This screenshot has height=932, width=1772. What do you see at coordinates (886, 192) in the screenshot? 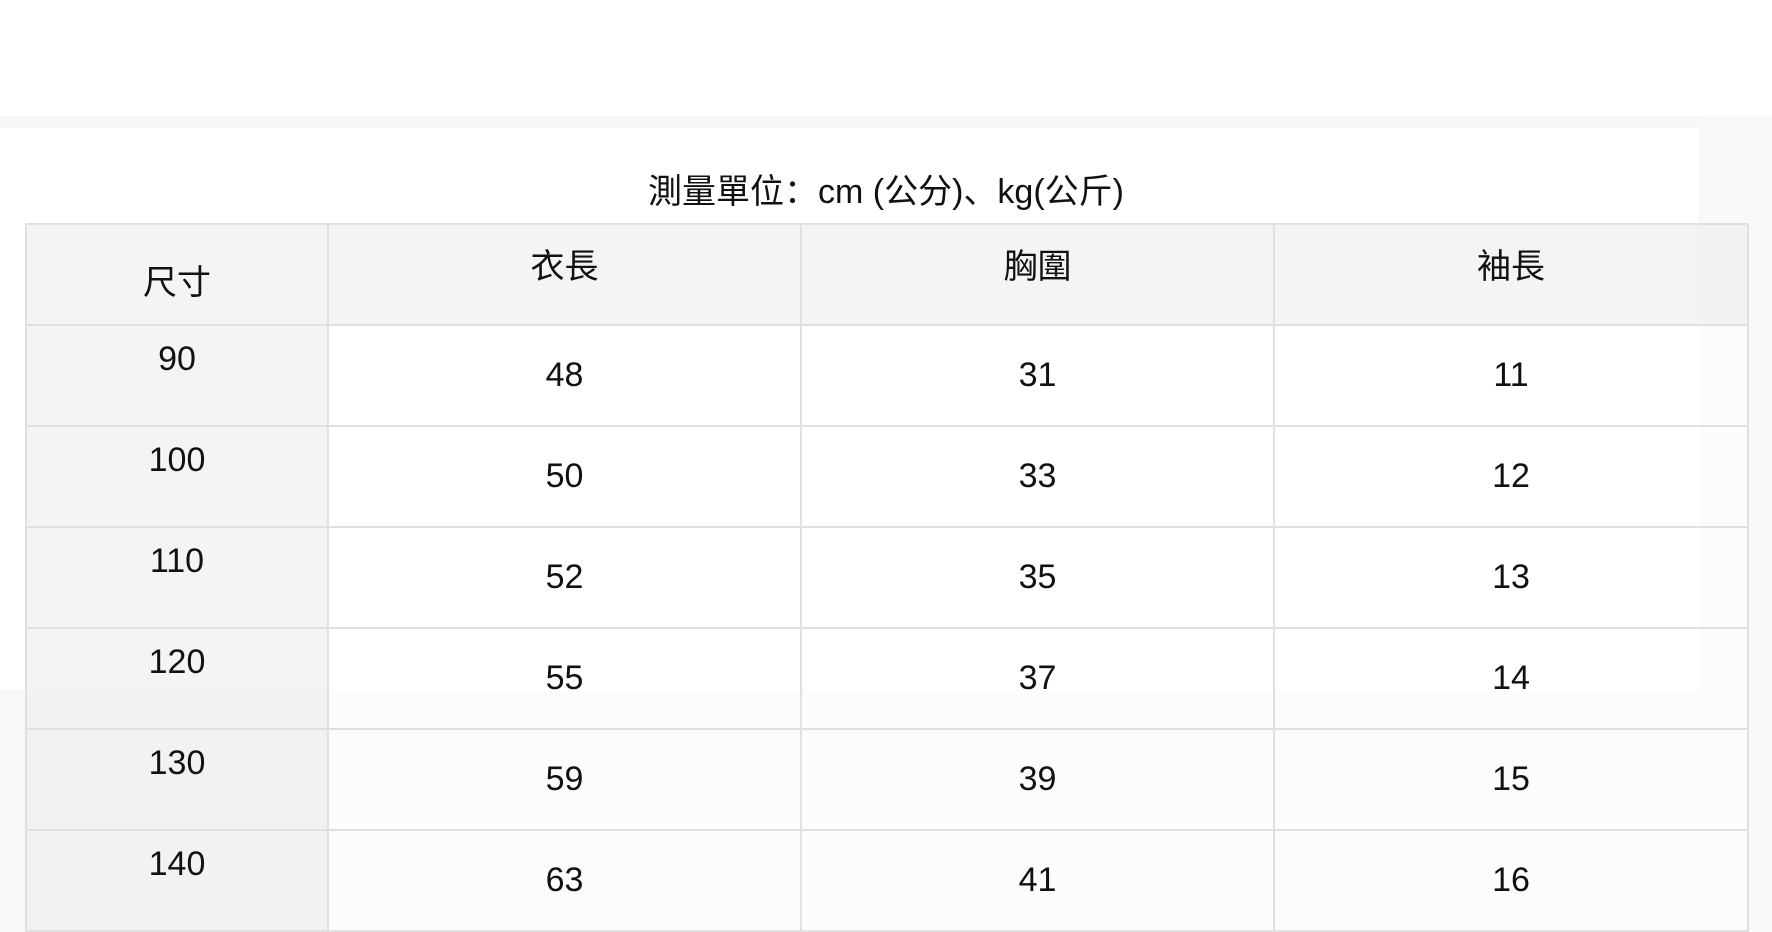
I see `measurement-unit-caption: 測量單位：cm (公分)、kg(公斤)` at bounding box center [886, 192].